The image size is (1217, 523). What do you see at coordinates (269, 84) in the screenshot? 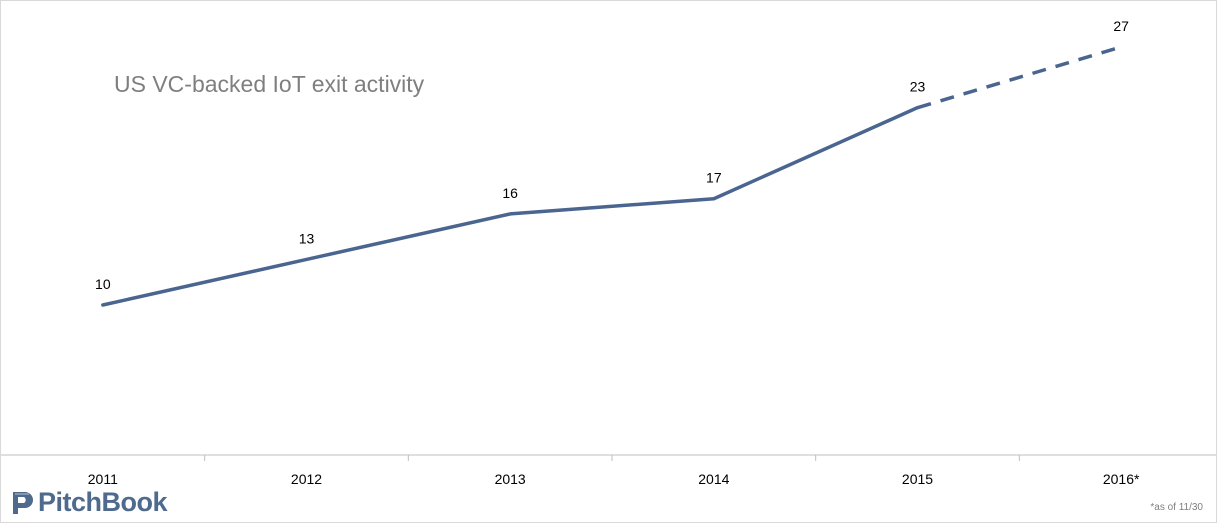
I see `chart-title: US VC-backed IoT exit activity` at bounding box center [269, 84].